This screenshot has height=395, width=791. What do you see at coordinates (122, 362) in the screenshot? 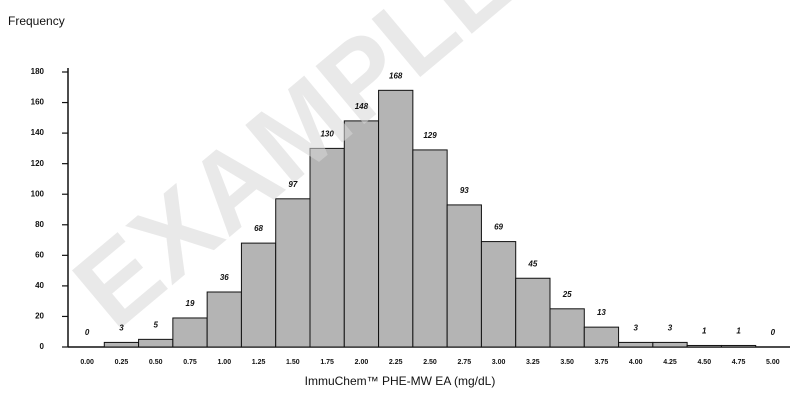
I see `x-tick-label: 0.25` at bounding box center [122, 362].